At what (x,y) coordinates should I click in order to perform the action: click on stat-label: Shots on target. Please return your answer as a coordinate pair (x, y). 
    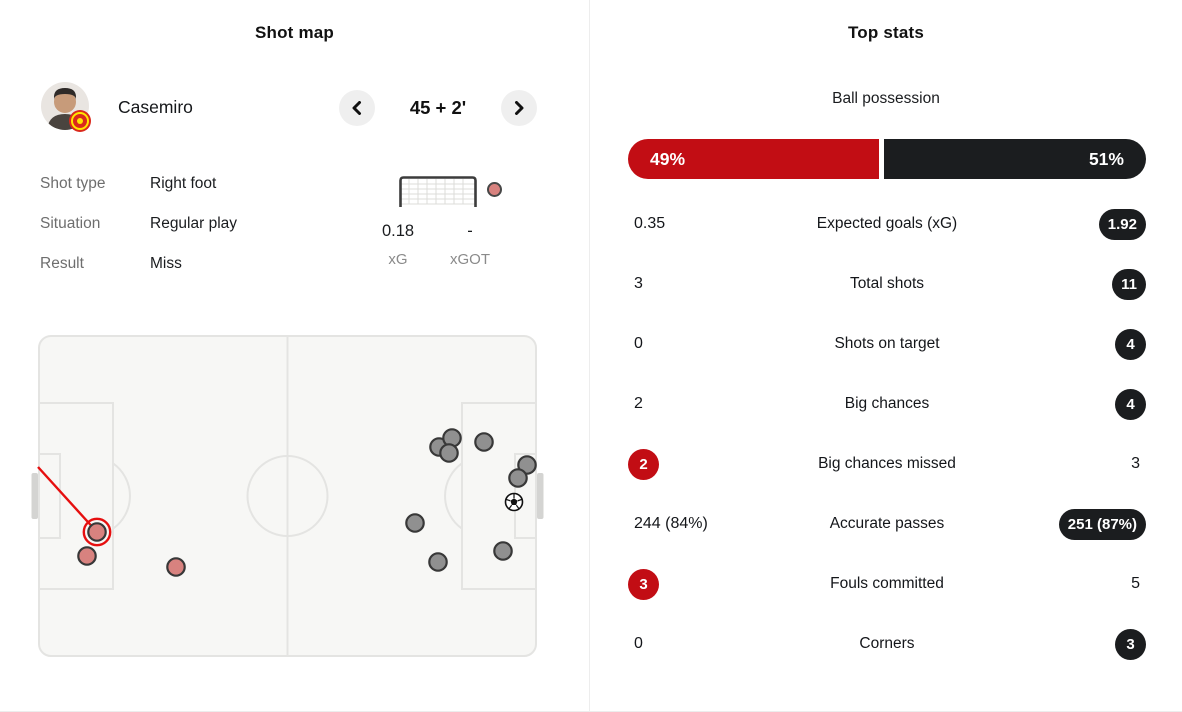
    Looking at the image, I should click on (887, 343).